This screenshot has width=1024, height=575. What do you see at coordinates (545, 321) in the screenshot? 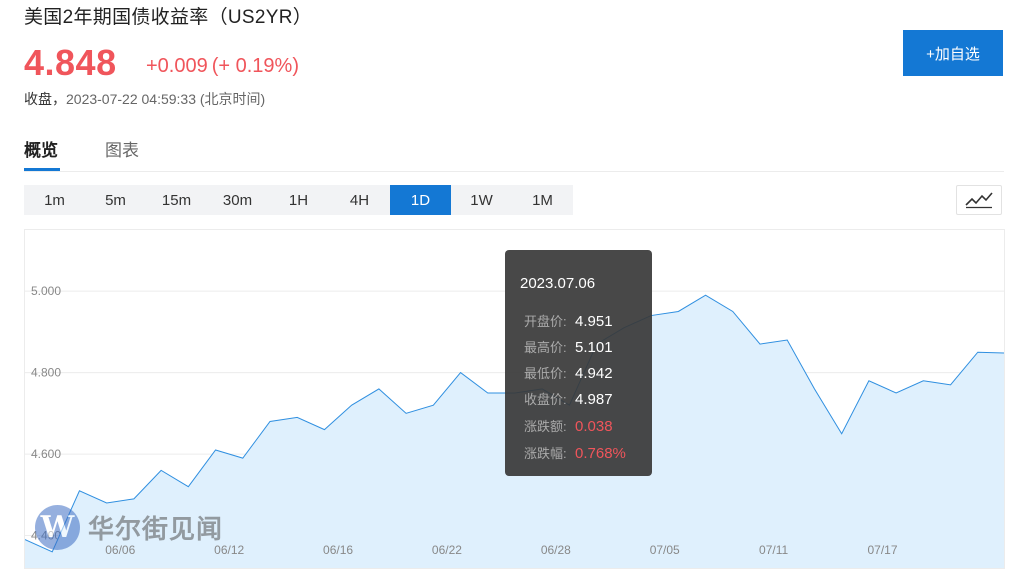
I see `tooltip-key: 开盘价:` at bounding box center [545, 321].